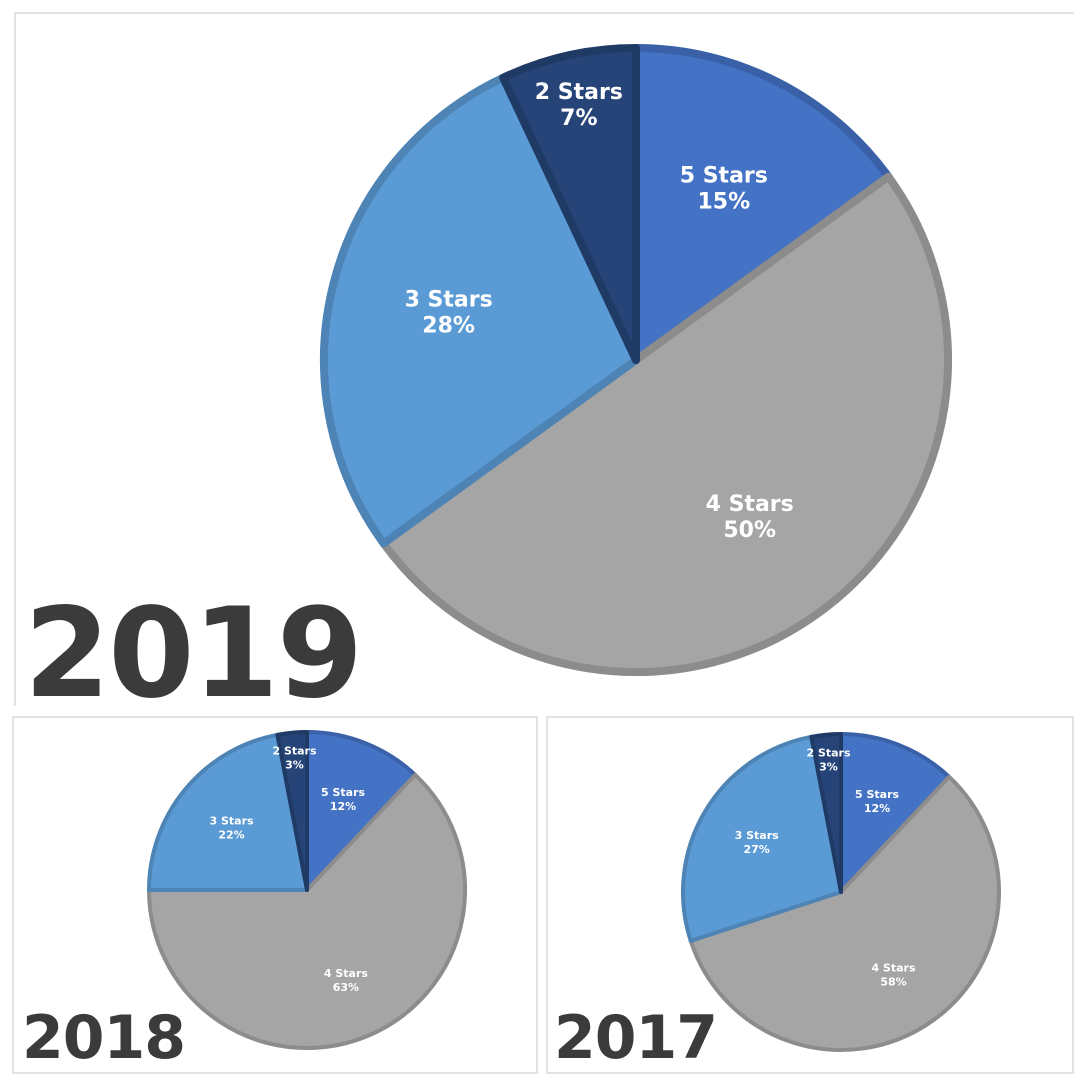  What do you see at coordinates (757, 849) in the screenshot?
I see `slice-value-2017-3-stars: 27%` at bounding box center [757, 849].